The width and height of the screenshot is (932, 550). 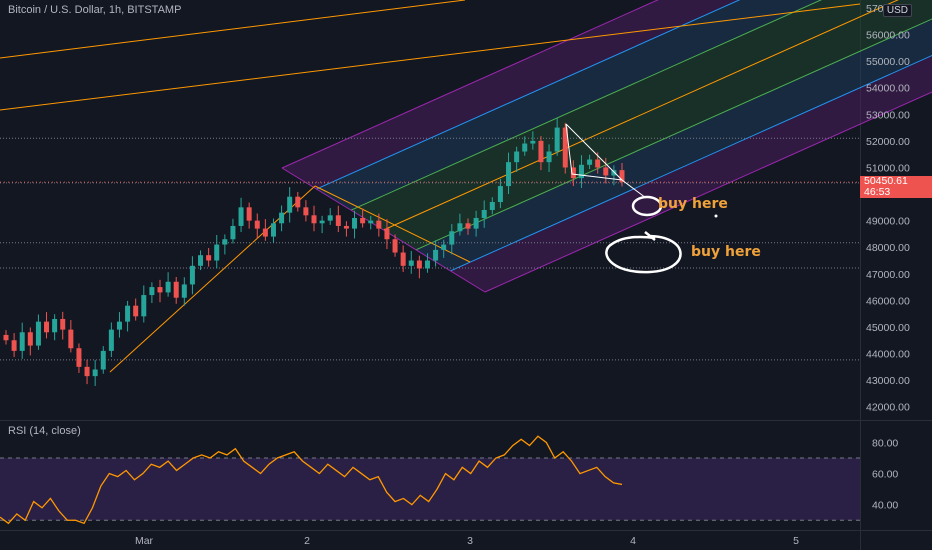 I want to click on rsi-band, so click(x=430, y=489).